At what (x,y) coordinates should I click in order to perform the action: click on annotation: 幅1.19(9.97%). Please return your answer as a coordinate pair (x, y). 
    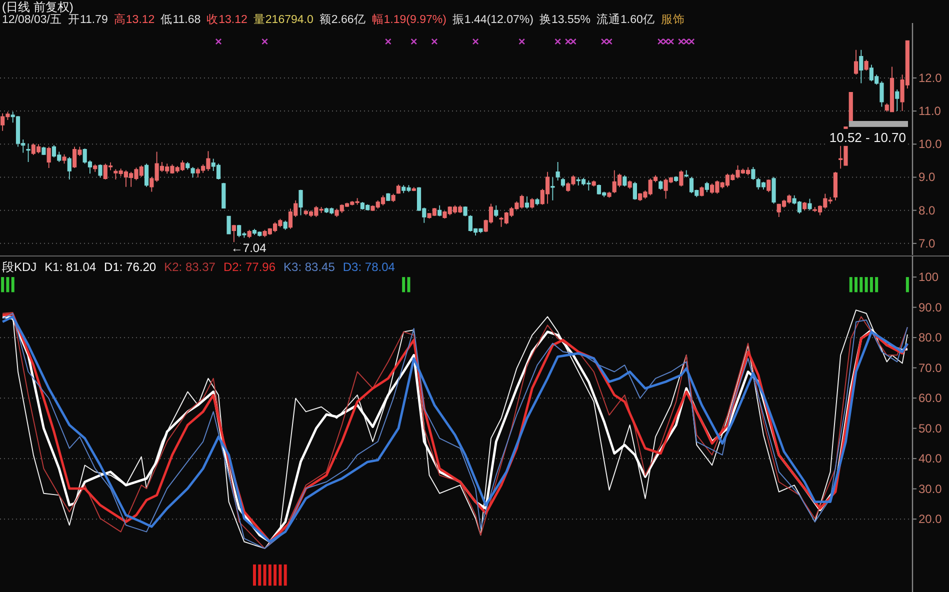
    Looking at the image, I should click on (409, 19).